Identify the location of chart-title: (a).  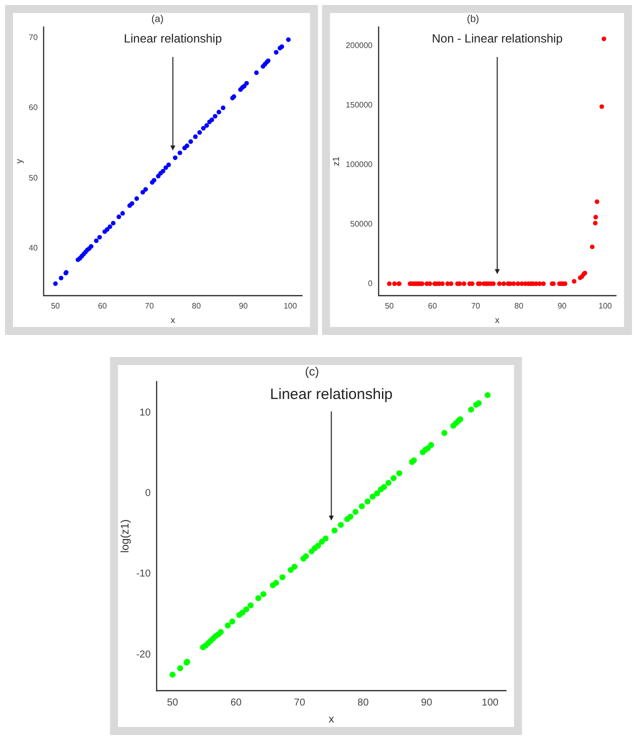
(157, 19).